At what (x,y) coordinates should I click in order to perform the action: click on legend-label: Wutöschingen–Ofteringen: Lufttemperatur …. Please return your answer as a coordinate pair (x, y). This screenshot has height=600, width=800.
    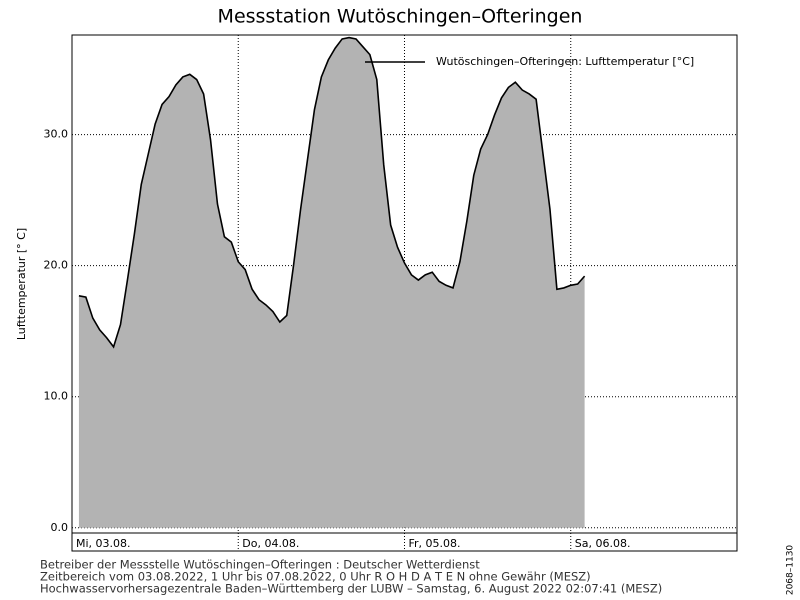
    Looking at the image, I should click on (565, 61).